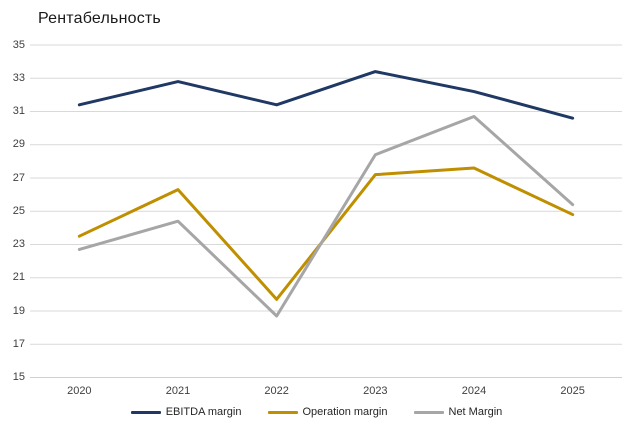  What do you see at coordinates (18, 310) in the screenshot?
I see `y-tick-label: 19` at bounding box center [18, 310].